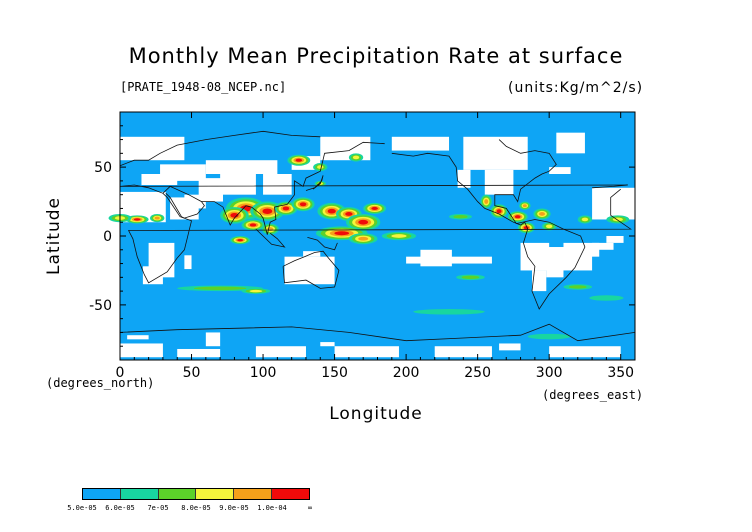  Describe the element at coordinates (158, 508) in the screenshot. I see `color-bar-label: 7e-05` at that location.